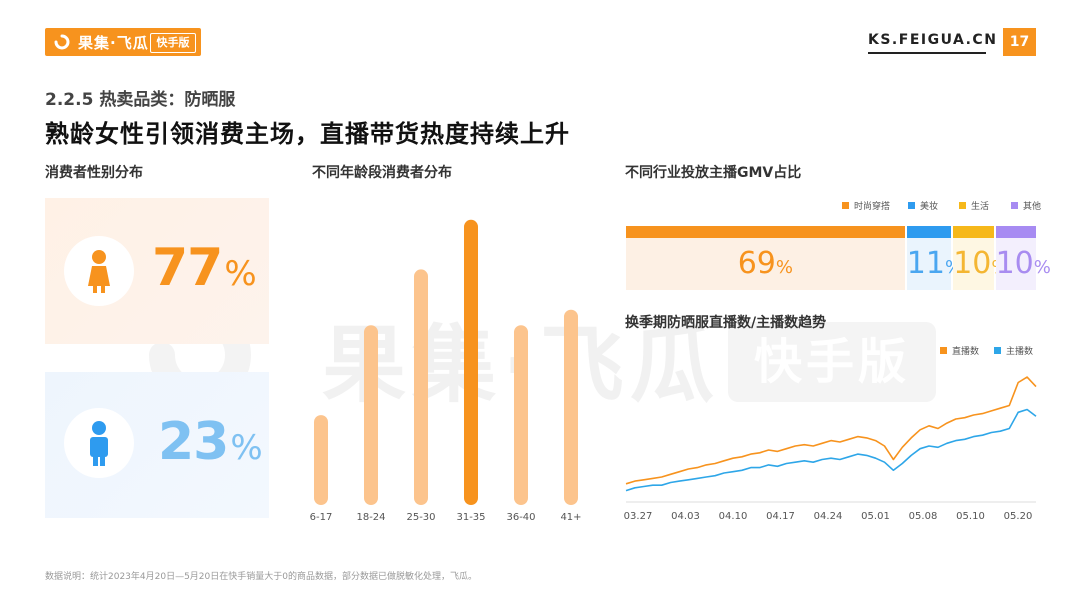  I want to click on age-tick-label: 36-40, so click(520, 517).